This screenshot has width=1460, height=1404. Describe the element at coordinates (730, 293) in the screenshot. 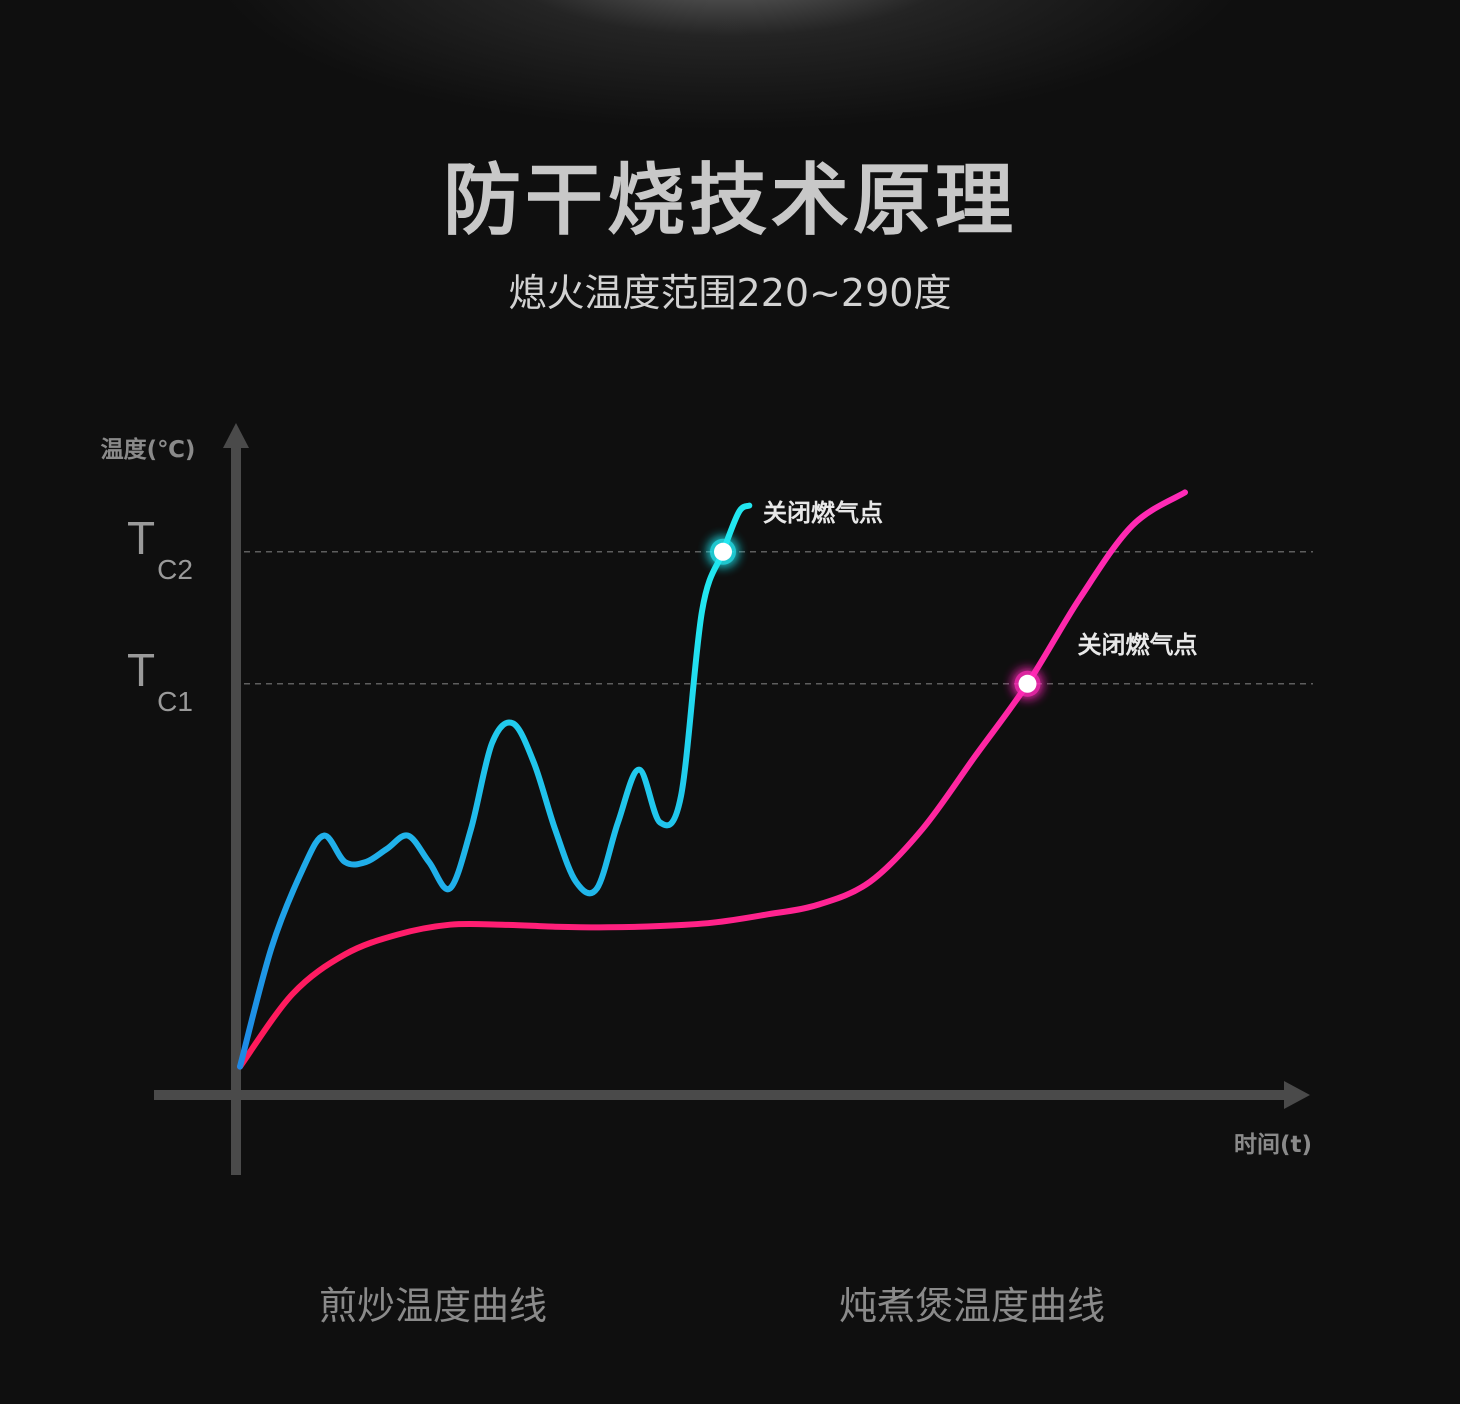

I see `page-subtitle: 熄火温度范围220~290度` at that location.